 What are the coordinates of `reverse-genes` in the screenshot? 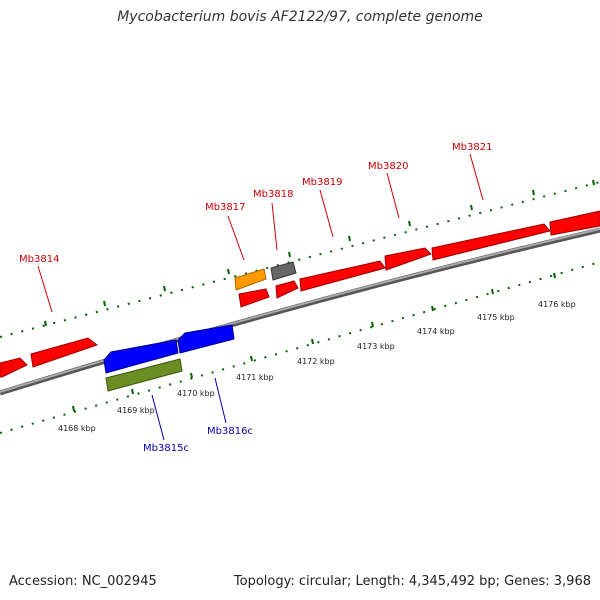 It's located at (169, 349).